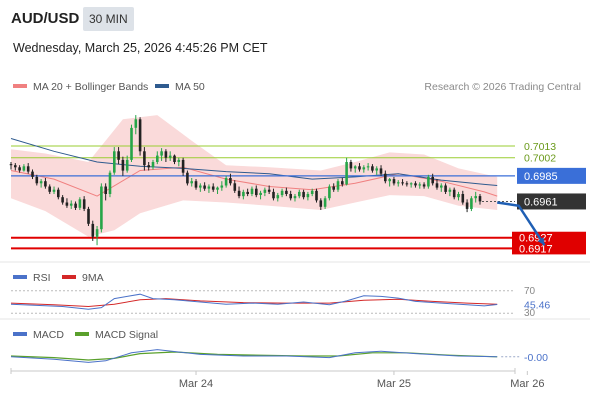  I want to click on ma50-line, so click(254, 162).